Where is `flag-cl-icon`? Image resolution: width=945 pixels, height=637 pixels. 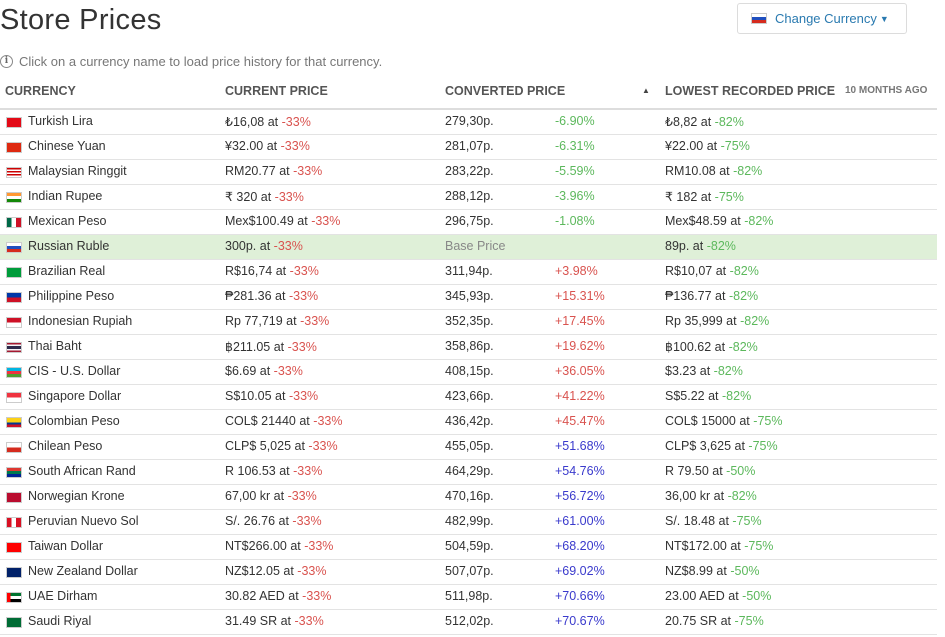 flag-cl-icon is located at coordinates (14, 447).